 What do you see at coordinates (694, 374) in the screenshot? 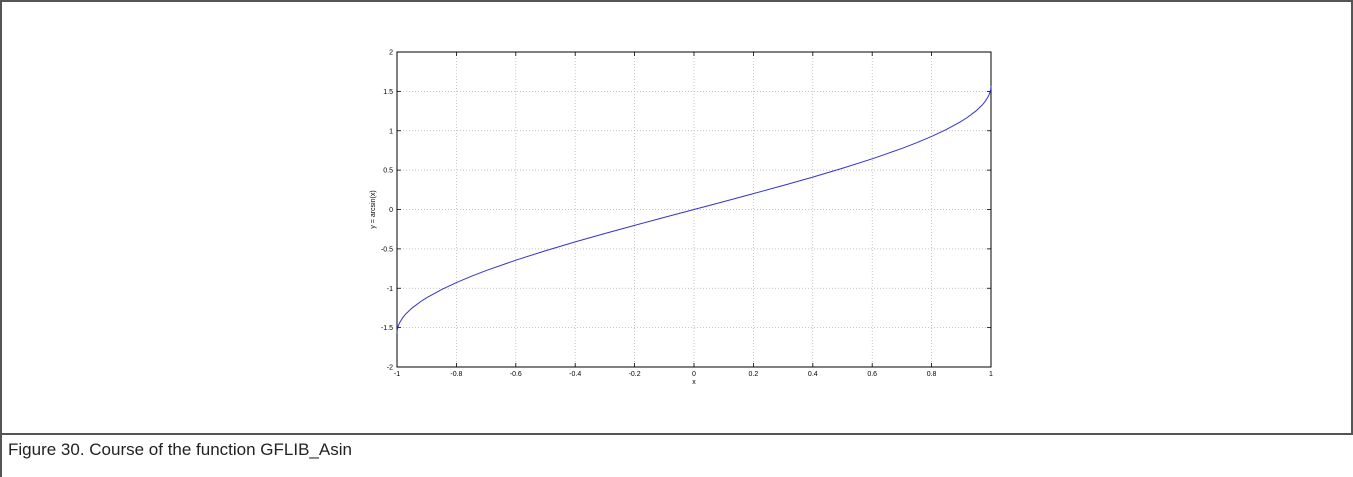
I see `x-tick-label: 0` at bounding box center [694, 374].